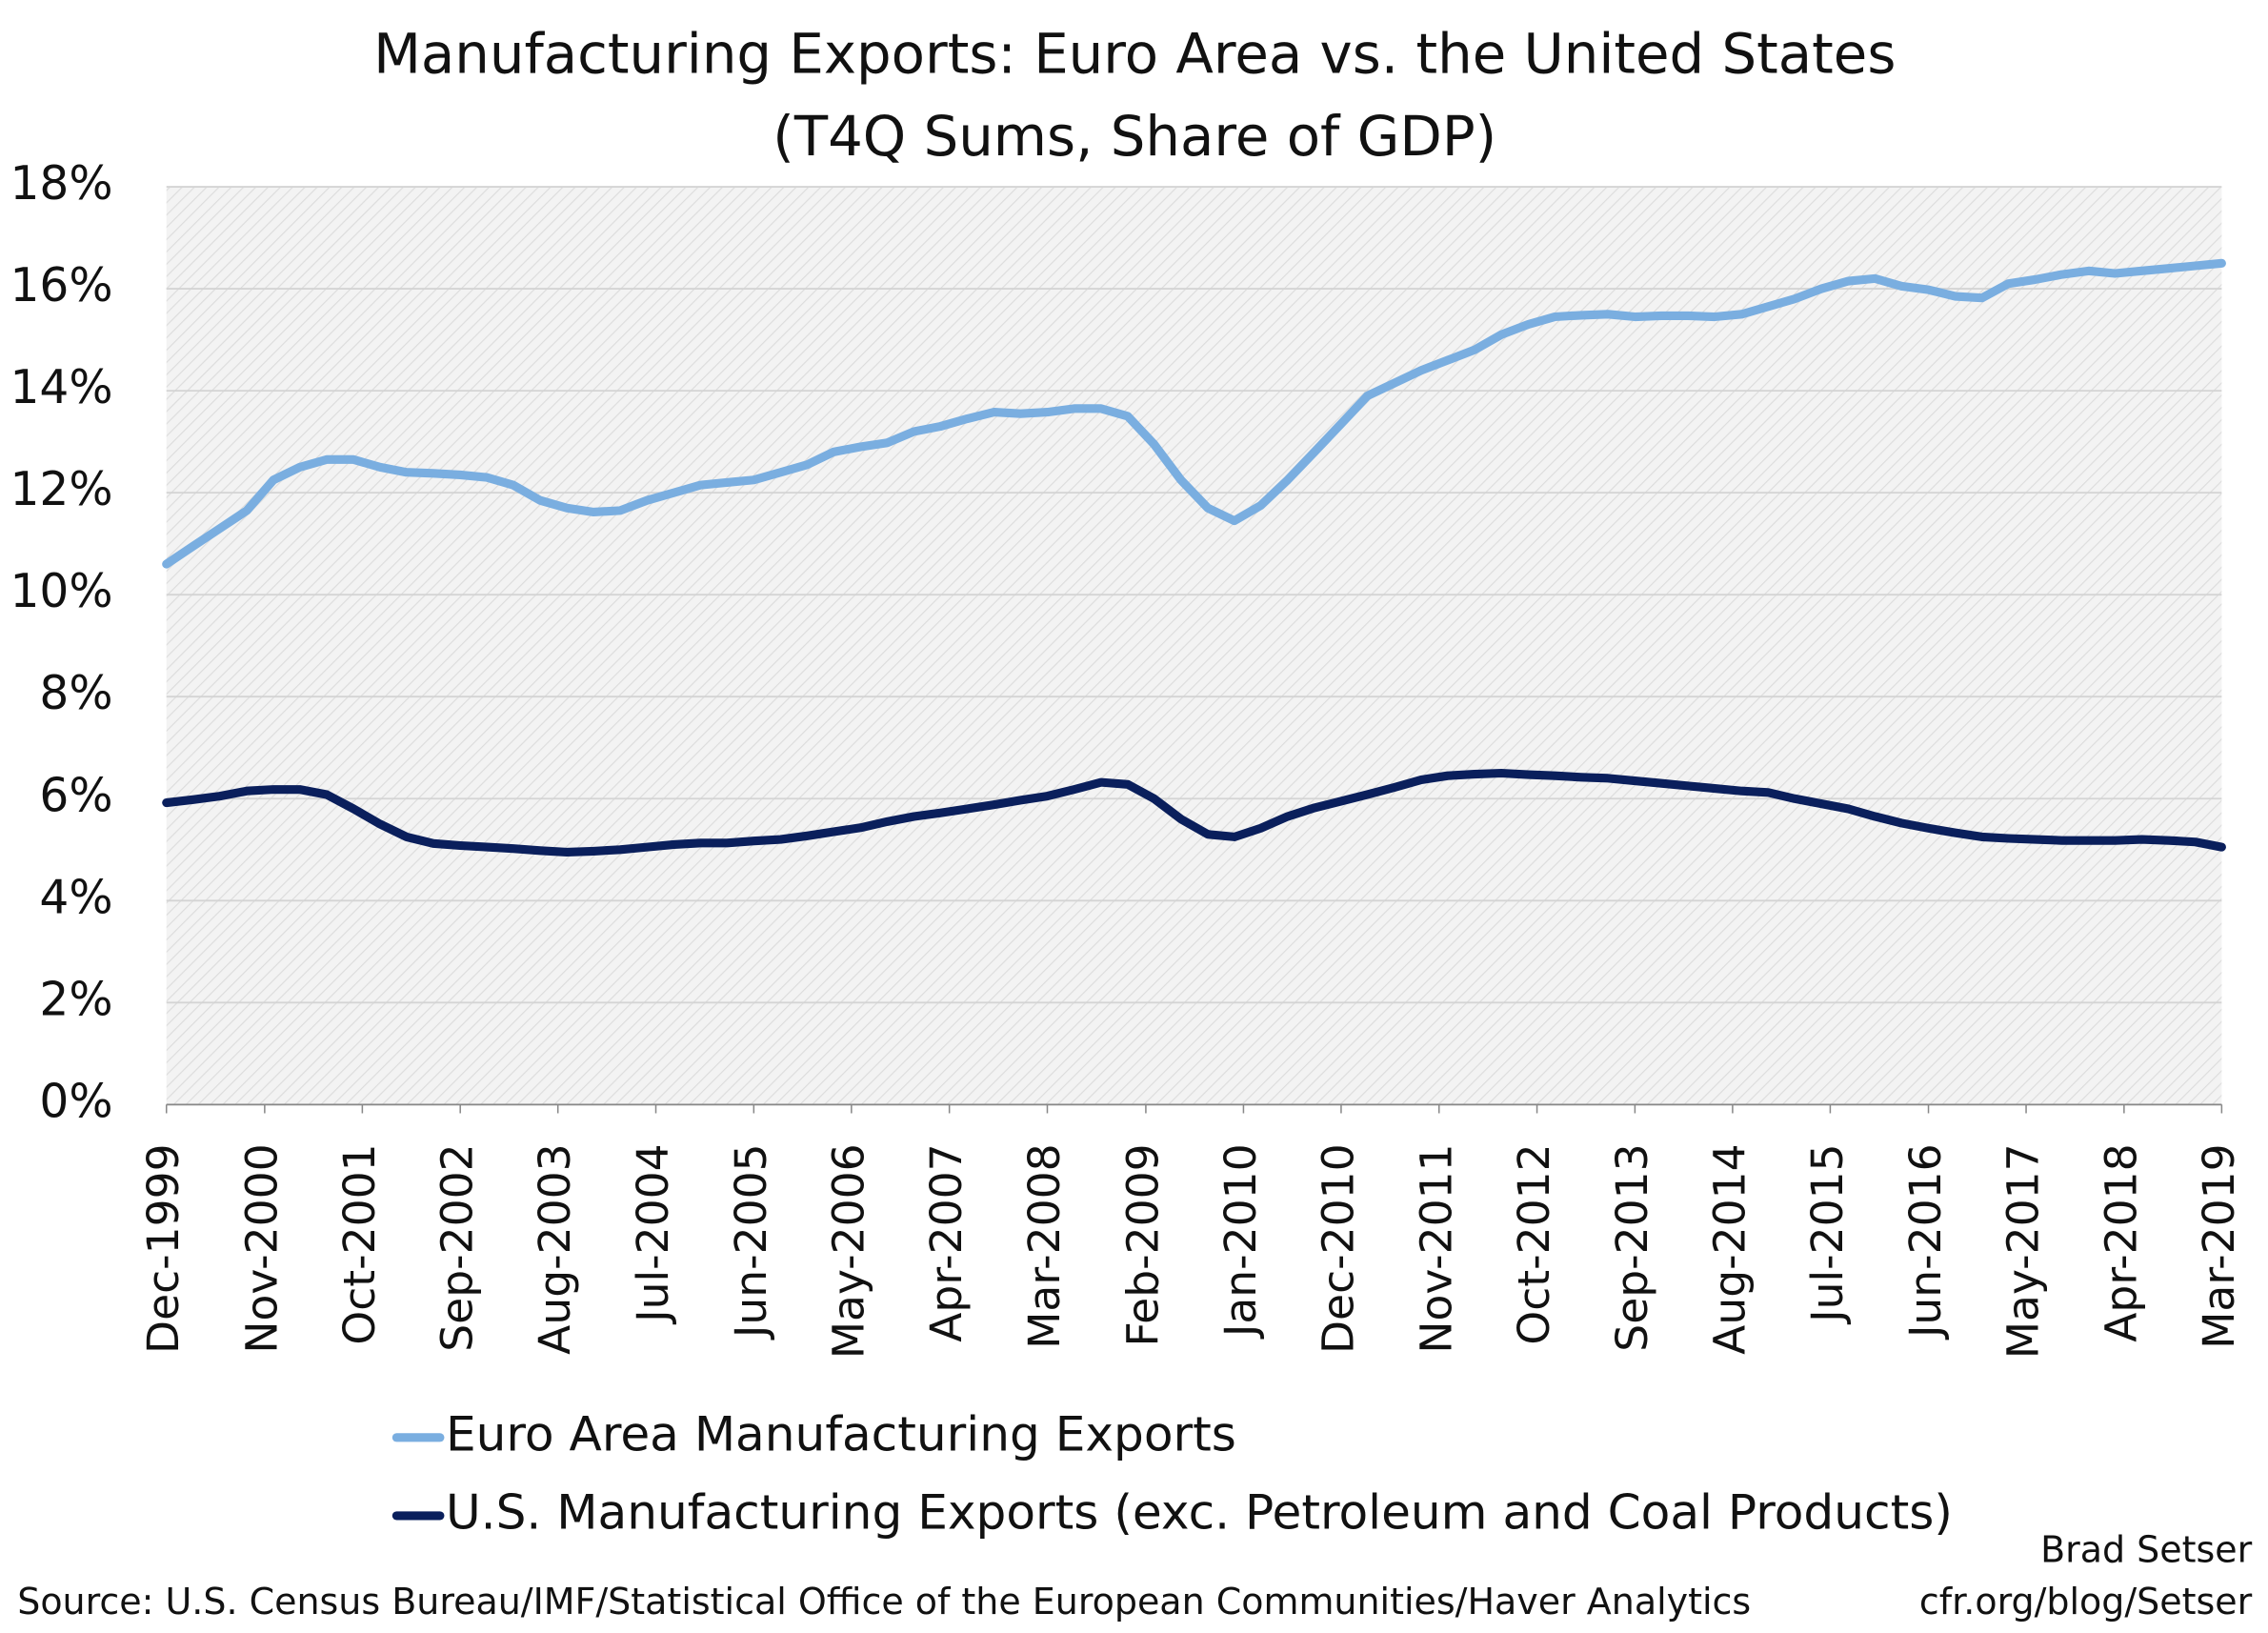 The image size is (2268, 1633). Describe the element at coordinates (359, 1243) in the screenshot. I see `x-tick-label: Oct-2001` at that location.